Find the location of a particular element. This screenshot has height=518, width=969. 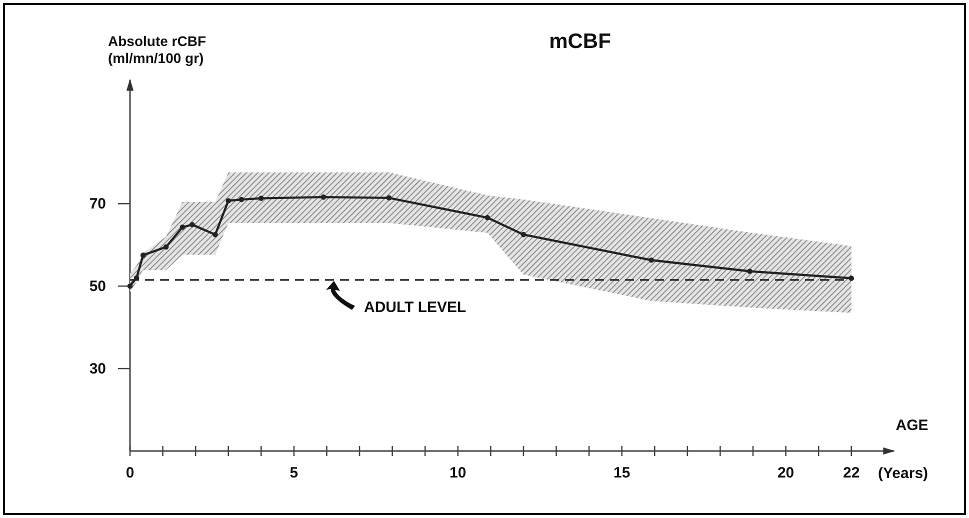

x-axis-title: AGE is located at coordinates (912, 425).